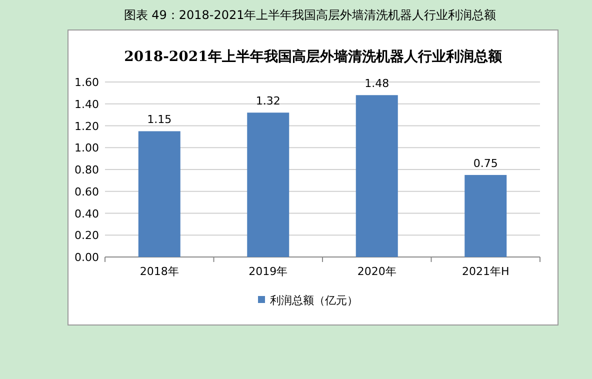  I want to click on chart-title: 2018-2021年上半年我国高层外墙清洗机器人行业利润总额, so click(313, 56).